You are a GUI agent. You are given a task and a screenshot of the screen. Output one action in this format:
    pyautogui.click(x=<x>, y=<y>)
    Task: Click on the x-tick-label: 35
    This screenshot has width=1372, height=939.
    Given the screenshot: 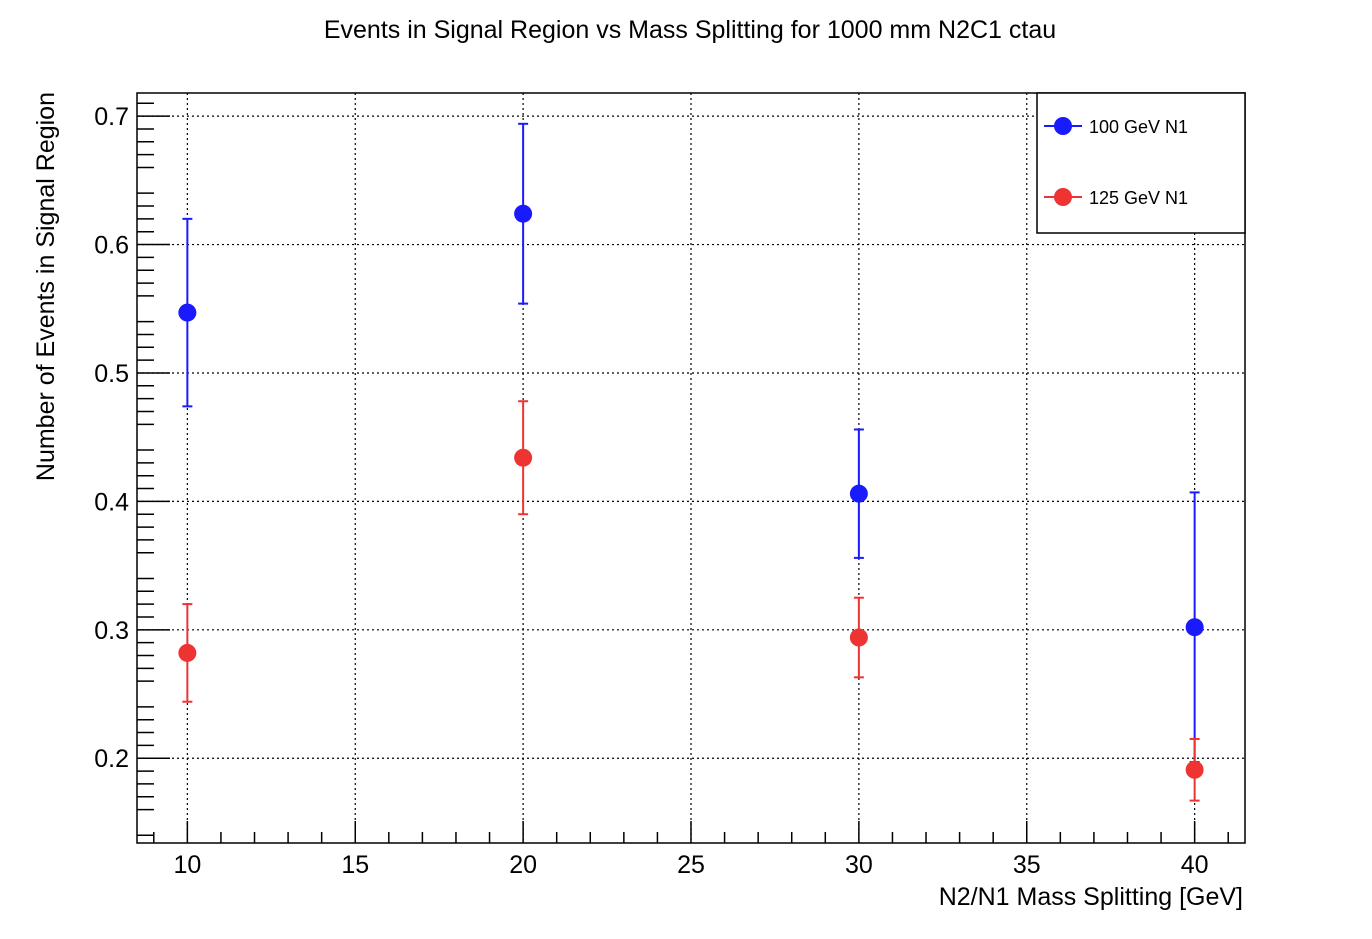 What is the action you would take?
    pyautogui.click(x=1027, y=865)
    